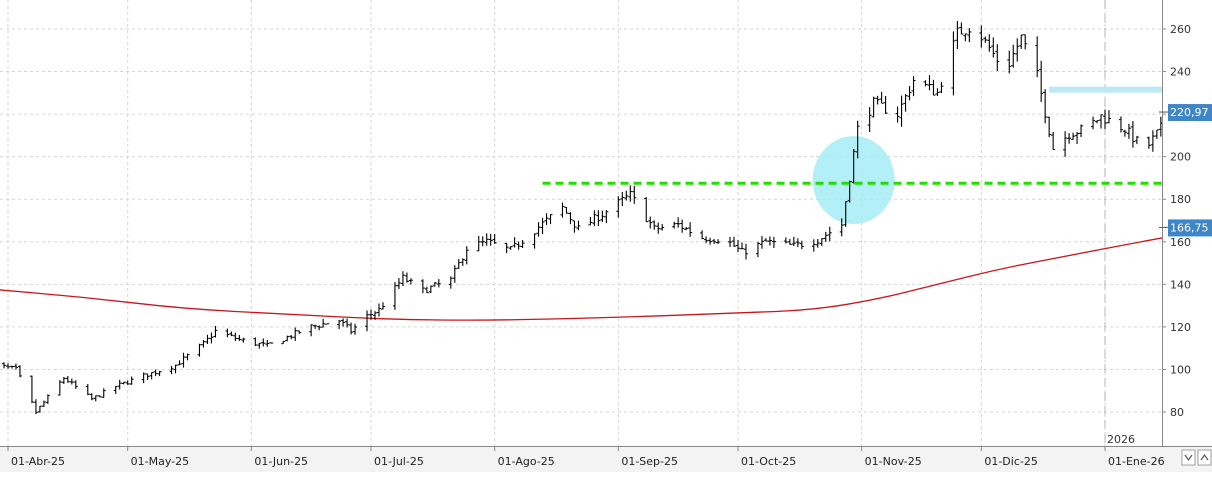 This screenshot has width=1212, height=477. What do you see at coordinates (1189, 227) in the screenshot?
I see `moving-average-price-tag-text: 166,75` at bounding box center [1189, 227].